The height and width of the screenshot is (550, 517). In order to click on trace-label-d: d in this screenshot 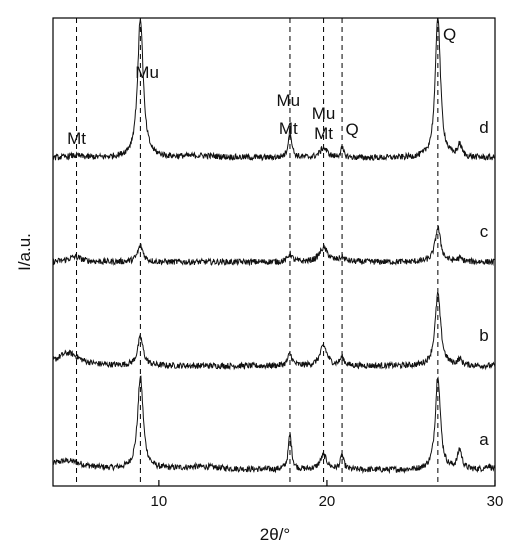, I will do `click(483, 127)`.